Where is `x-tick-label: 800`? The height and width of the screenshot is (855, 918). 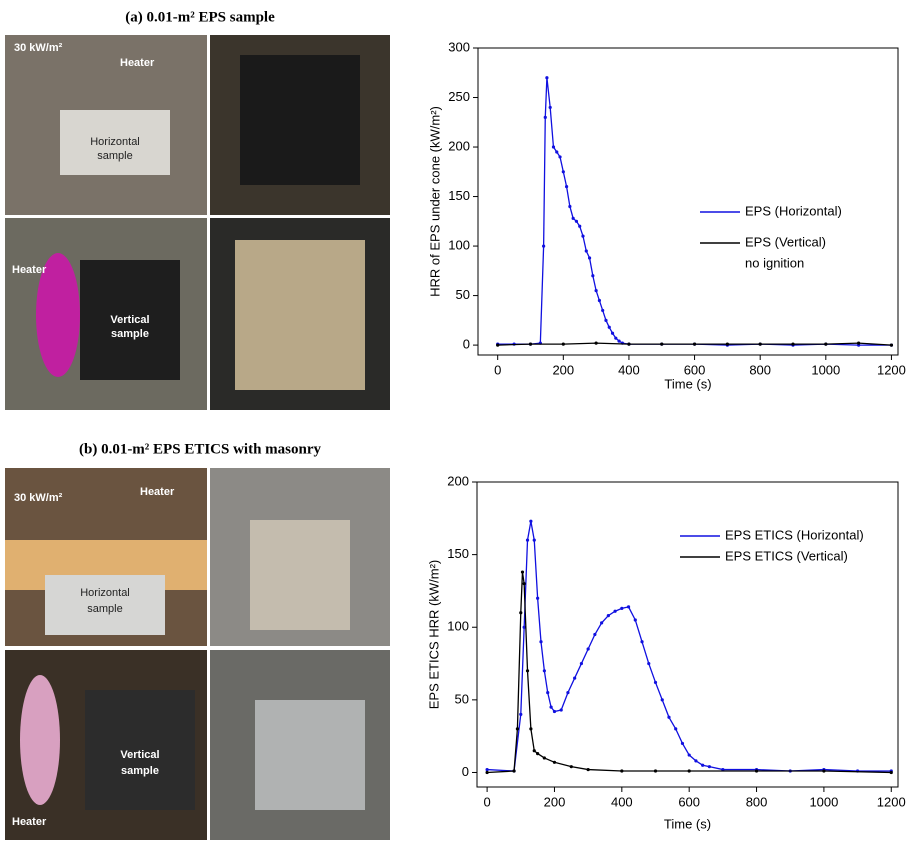
x-tick-label: 800 is located at coordinates (757, 801).